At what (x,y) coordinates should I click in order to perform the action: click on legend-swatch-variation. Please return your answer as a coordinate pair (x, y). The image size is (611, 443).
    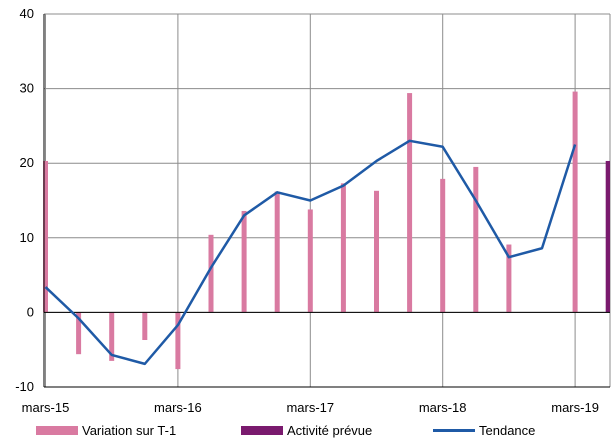
    Looking at the image, I should click on (57, 430).